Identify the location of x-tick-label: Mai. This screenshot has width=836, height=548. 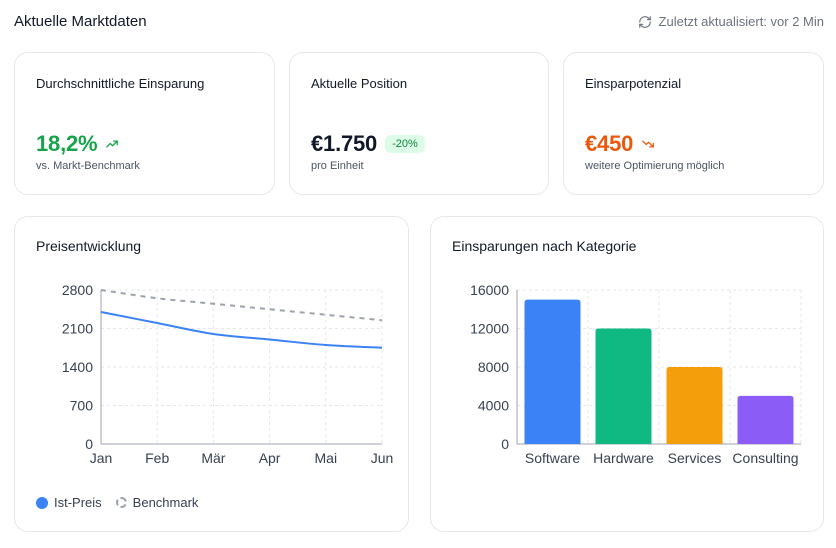
(326, 458).